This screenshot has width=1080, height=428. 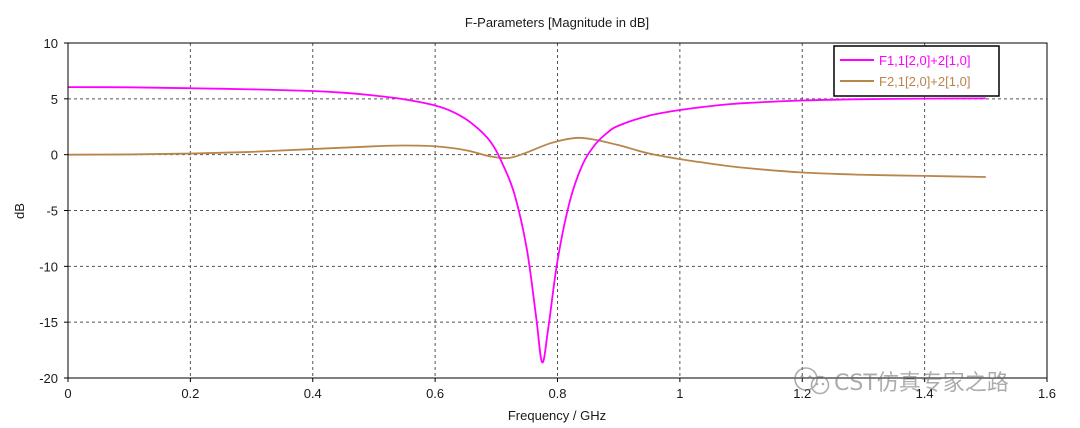 What do you see at coordinates (19, 211) in the screenshot?
I see `y-axis-label: dB` at bounding box center [19, 211].